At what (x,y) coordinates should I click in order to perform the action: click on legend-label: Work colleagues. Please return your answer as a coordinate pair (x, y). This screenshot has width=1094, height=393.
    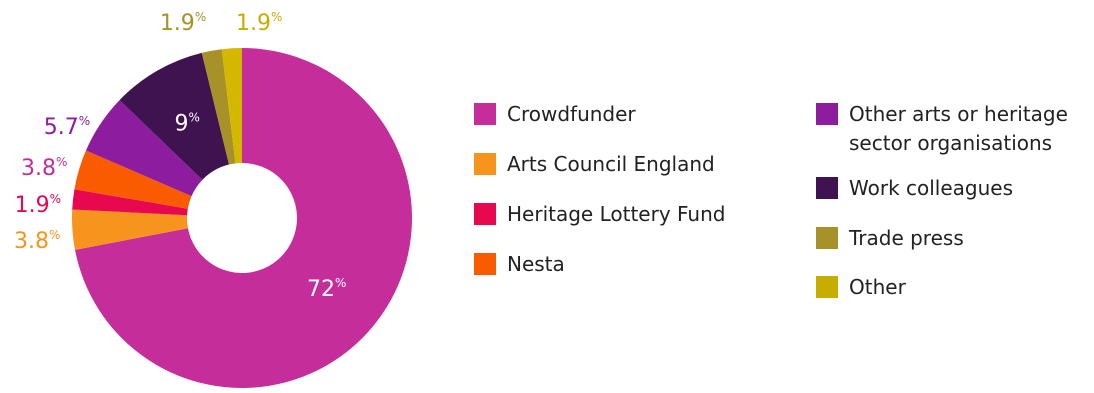
    Looking at the image, I should click on (931, 188).